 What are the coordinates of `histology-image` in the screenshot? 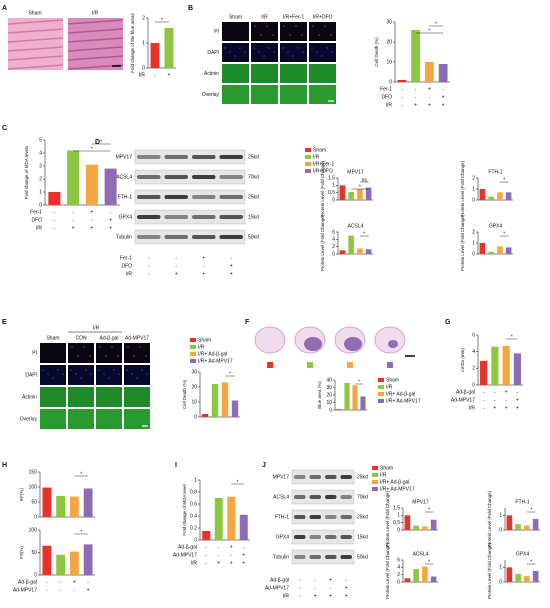 It's located at (95, 44).